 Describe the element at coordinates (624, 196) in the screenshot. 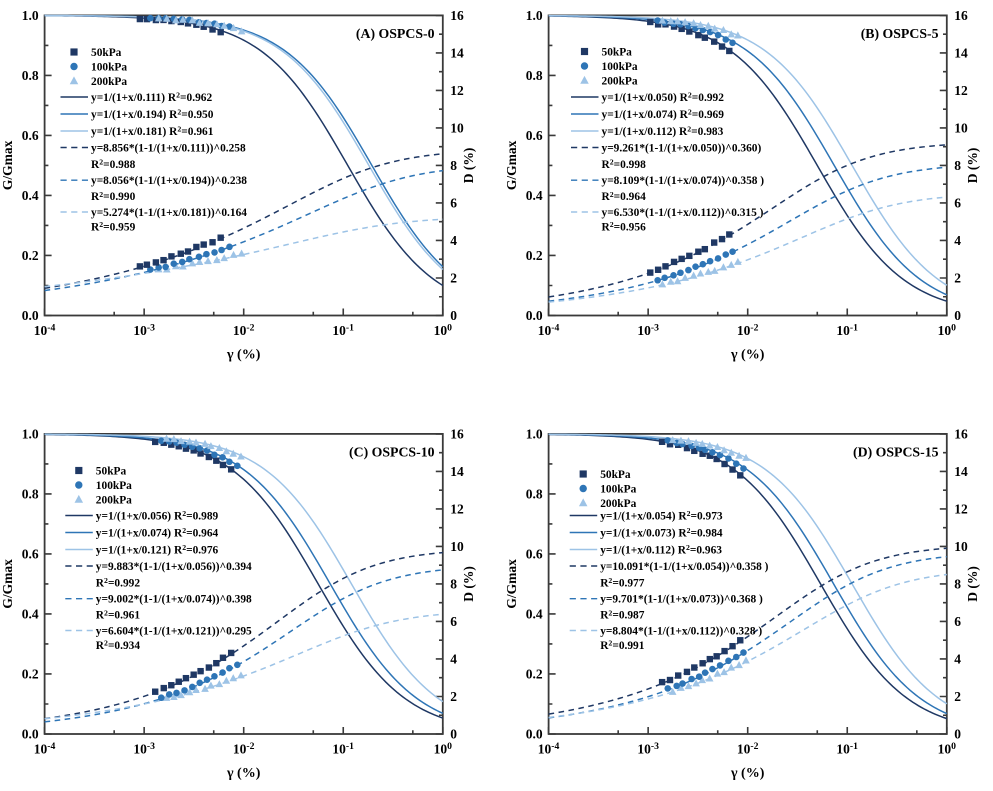

I see `svg-text: R2​=0.964` at that location.